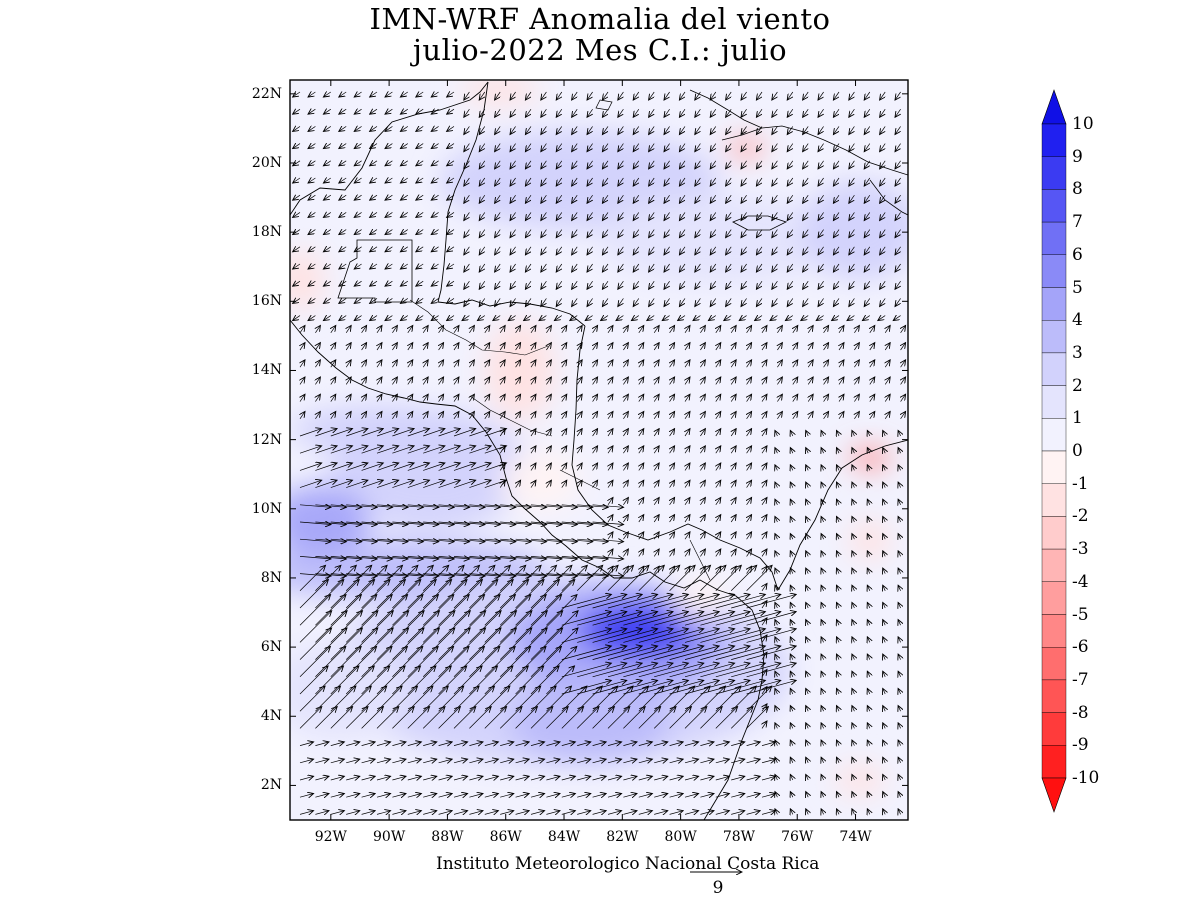  I want to click on lon-tick-label: 92W, so click(330, 837).